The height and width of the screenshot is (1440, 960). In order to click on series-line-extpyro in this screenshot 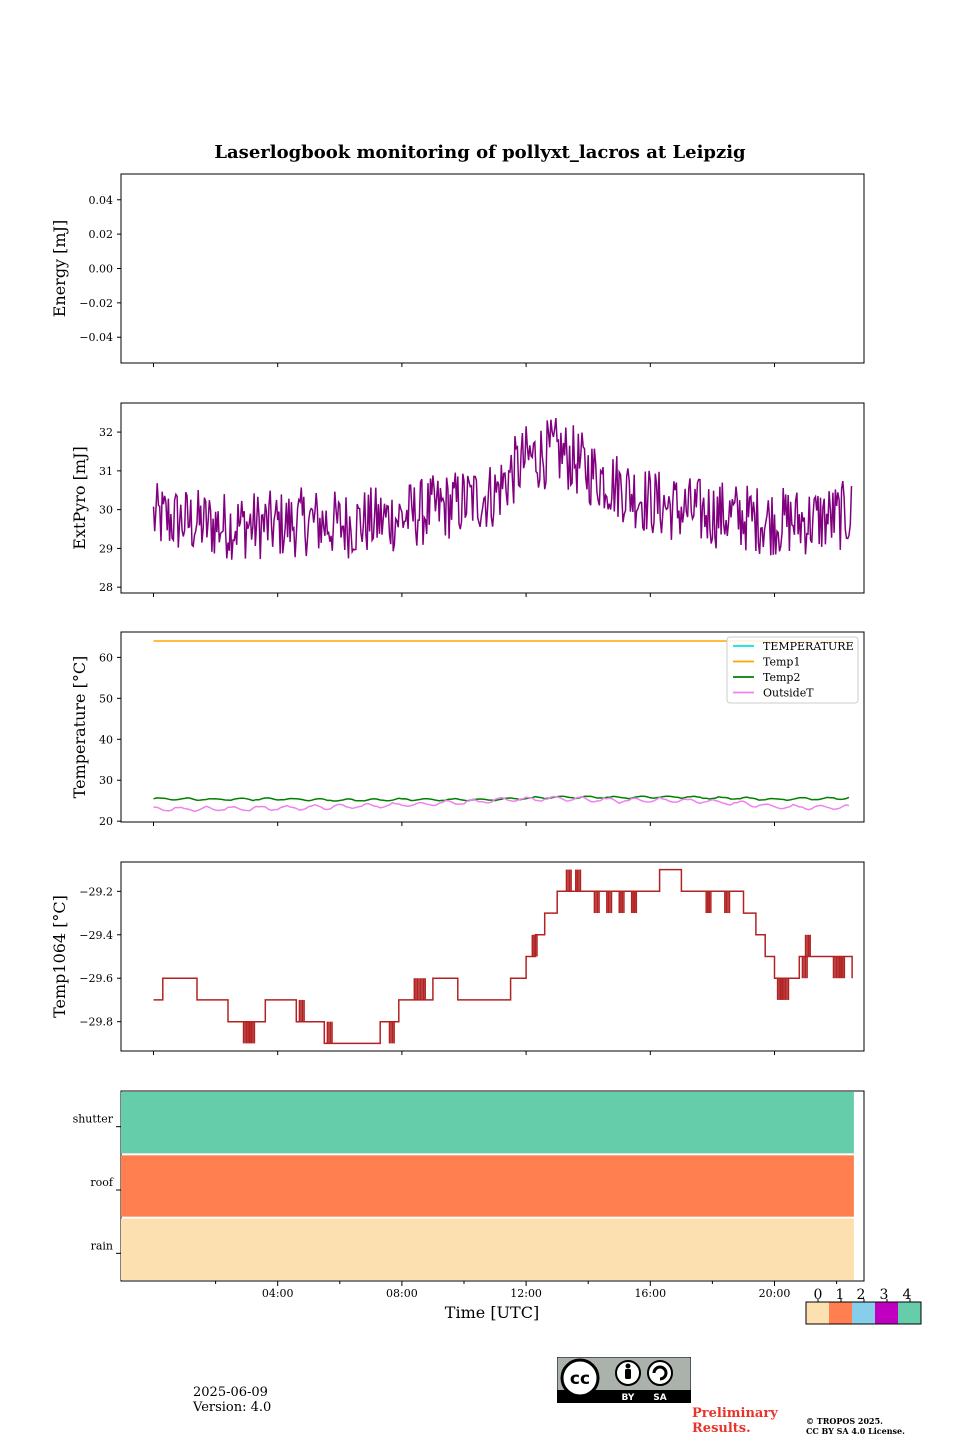, I will do `click(502, 489)`.